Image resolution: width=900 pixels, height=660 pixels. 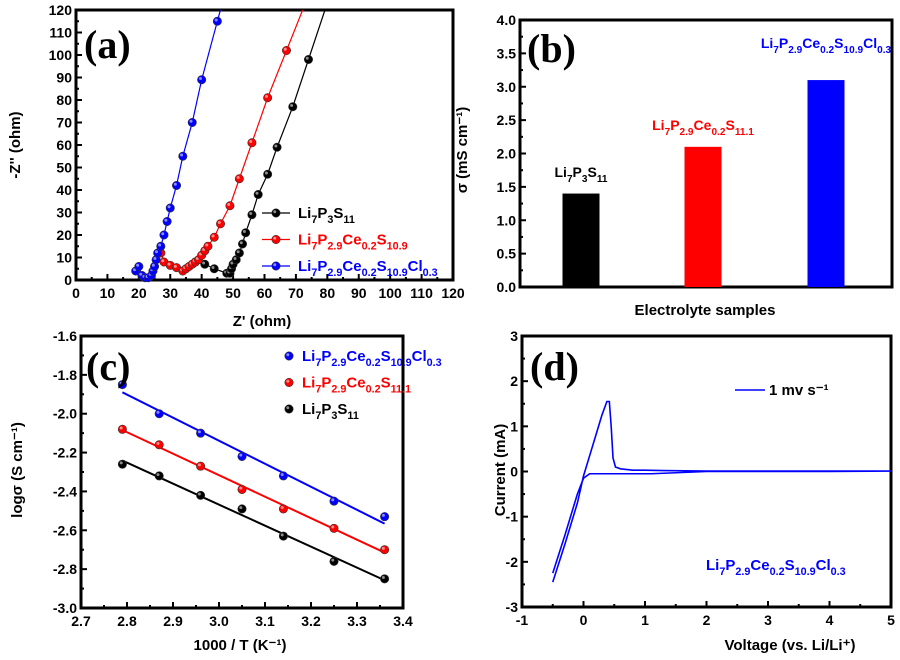 What do you see at coordinates (554, 366) in the screenshot?
I see `panel-label-d: (d)` at bounding box center [554, 366].